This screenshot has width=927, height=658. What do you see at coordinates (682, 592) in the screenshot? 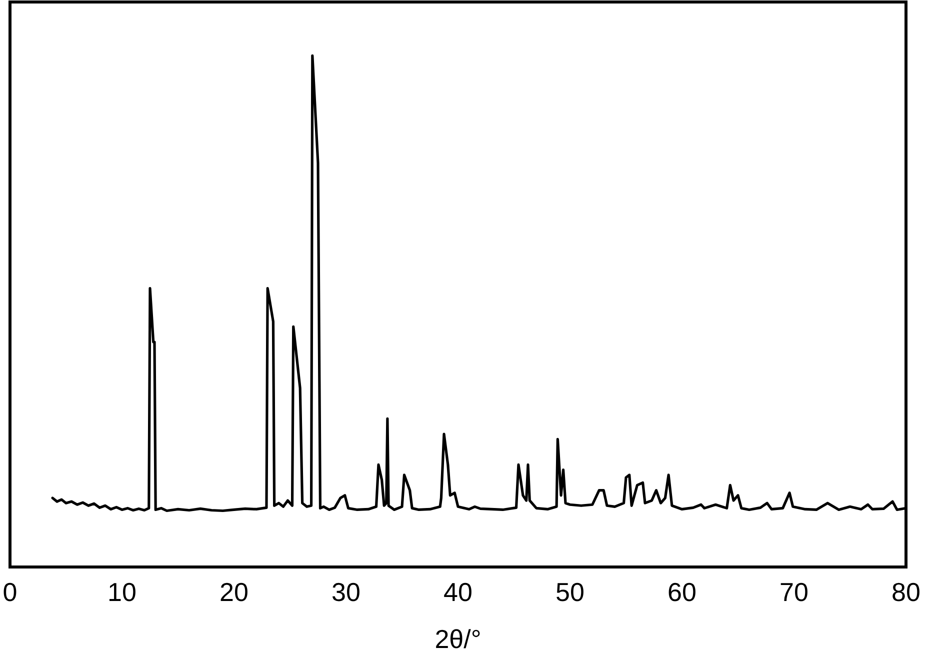
I see `x-tick-label: 60` at bounding box center [682, 592].